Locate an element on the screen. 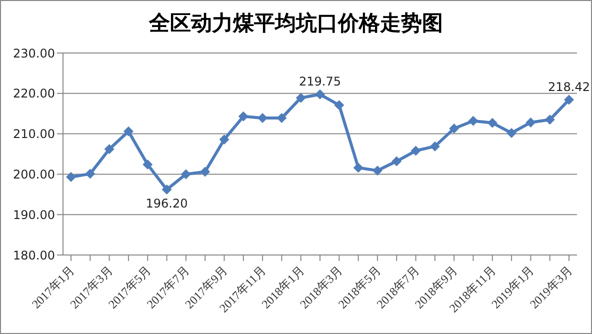  y-tick-label: 180.00 is located at coordinates (34, 255).